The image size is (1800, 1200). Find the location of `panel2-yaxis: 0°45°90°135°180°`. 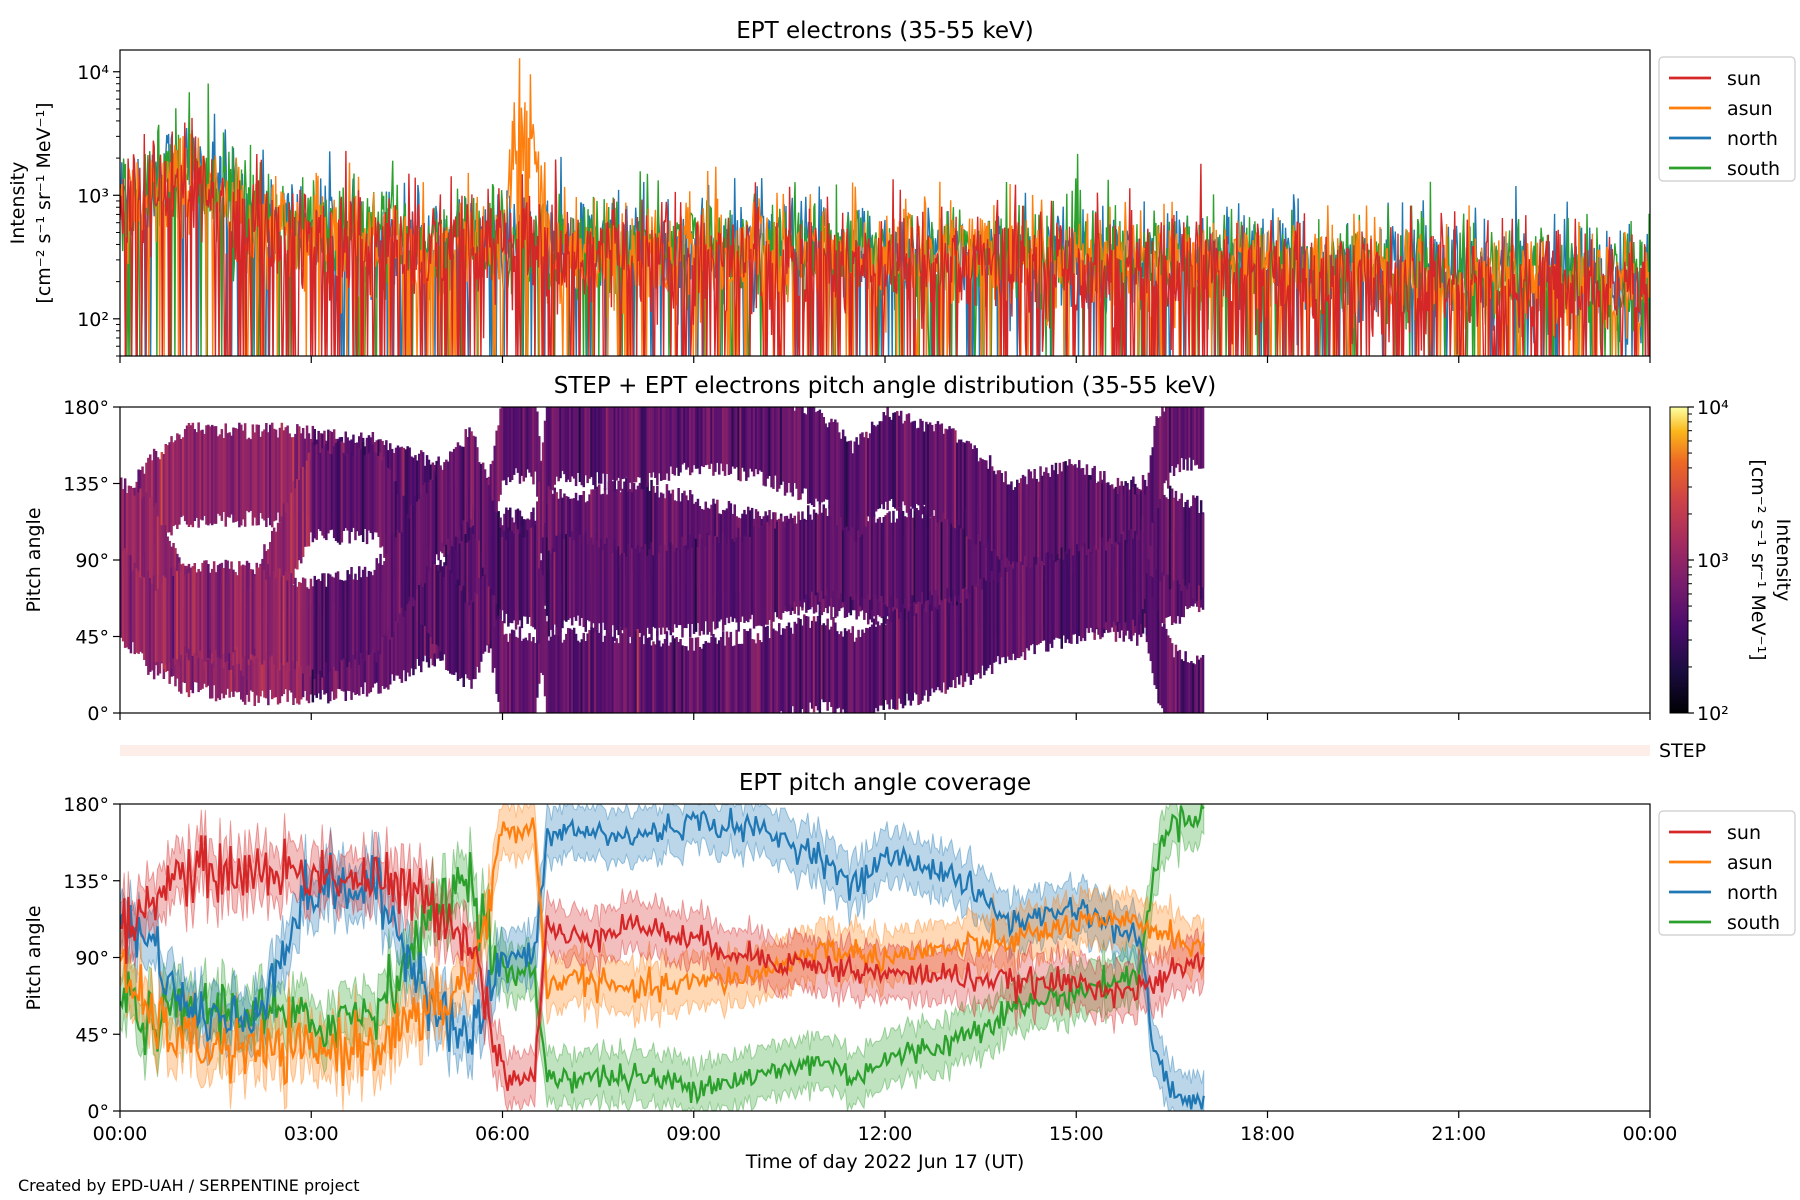

panel2-yaxis: 0°45°90°135°180° is located at coordinates (91, 561).